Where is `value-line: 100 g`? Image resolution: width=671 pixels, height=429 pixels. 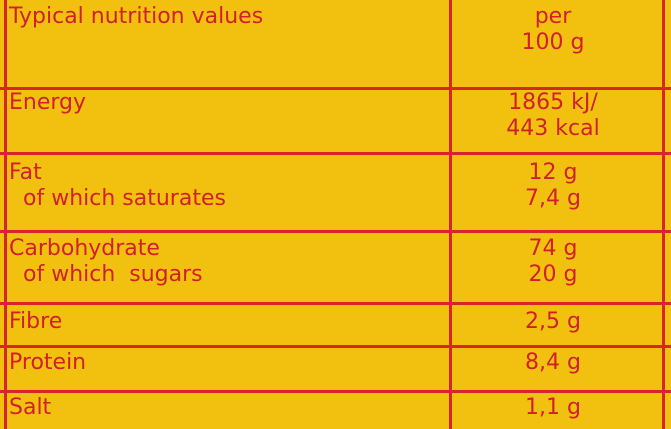
value-line: 100 g is located at coordinates (553, 42).